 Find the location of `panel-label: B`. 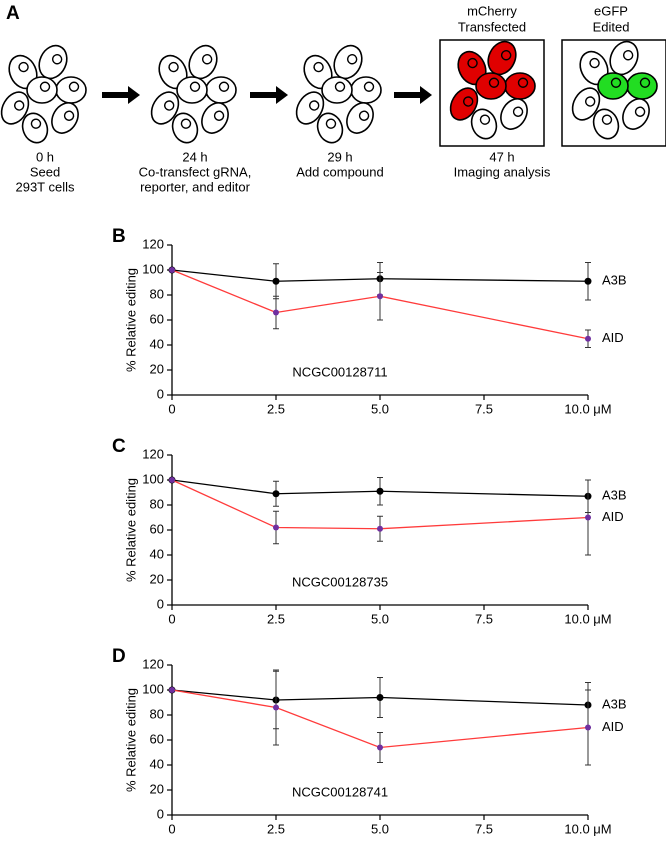

panel-label: B is located at coordinates (119, 236).